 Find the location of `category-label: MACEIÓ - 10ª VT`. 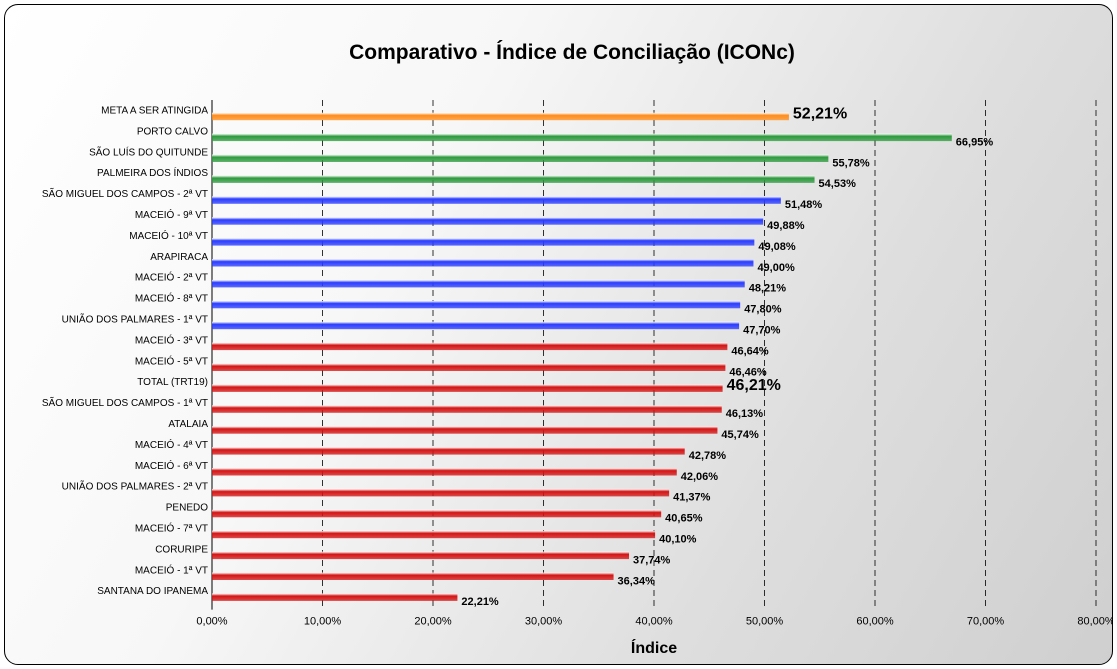

category-label: MACEIÓ - 10ª VT is located at coordinates (168, 235).